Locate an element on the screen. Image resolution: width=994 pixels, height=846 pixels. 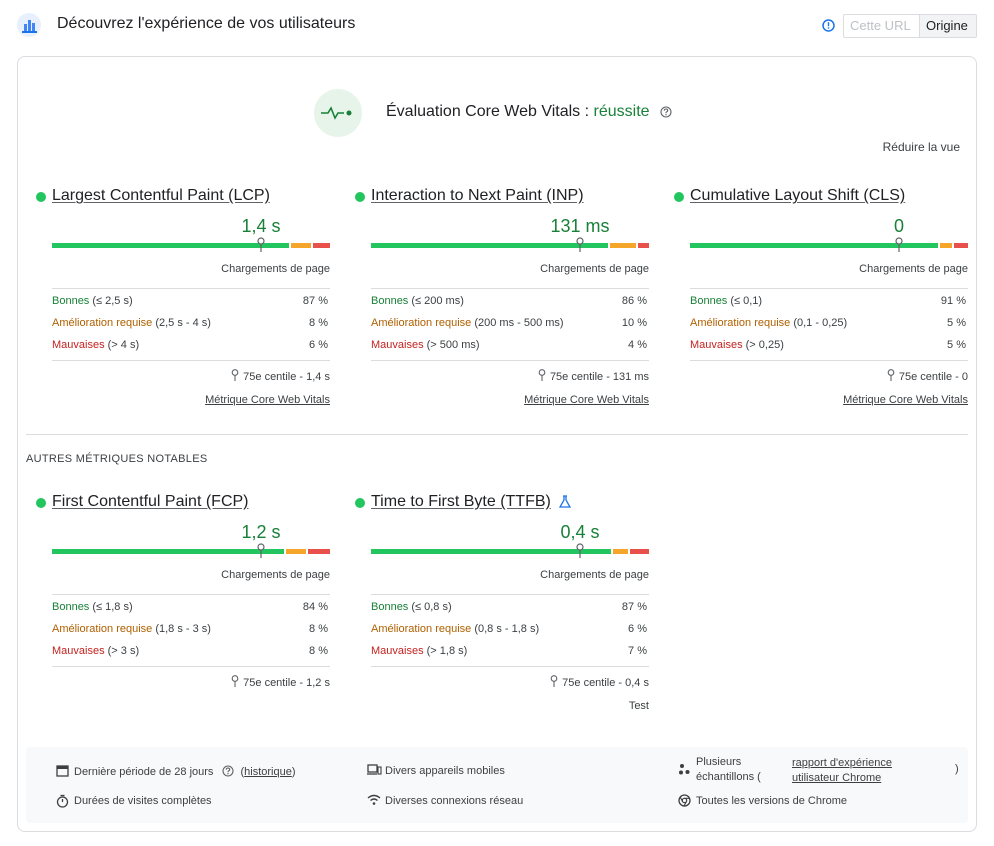
connections-label: Diverses connexions réseau is located at coordinates (454, 801).